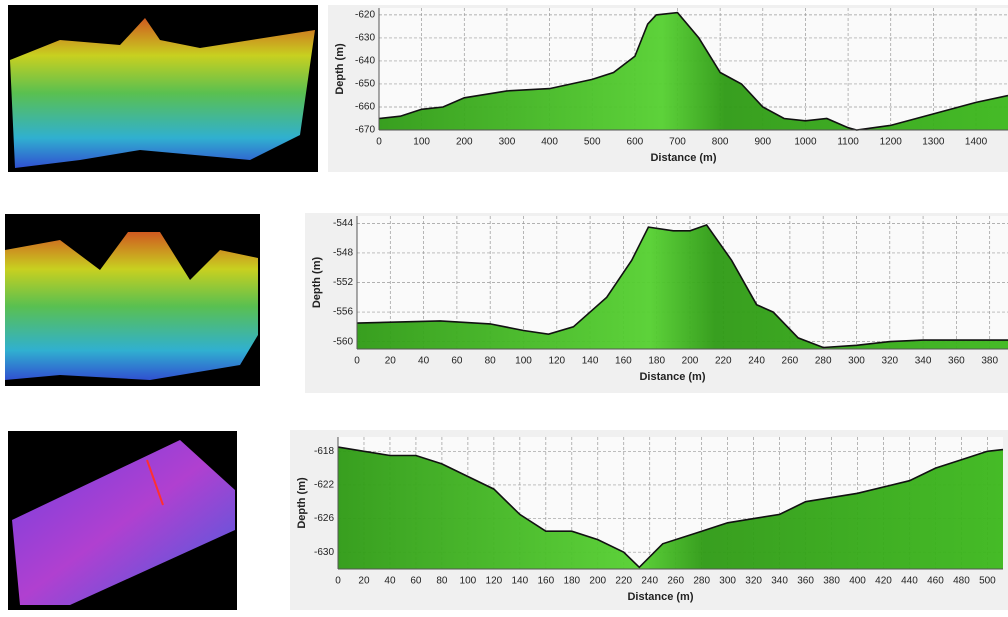 The width and height of the screenshot is (1008, 617). What do you see at coordinates (635, 142) in the screenshot?
I see `x-tick-label: 600` at bounding box center [635, 142].